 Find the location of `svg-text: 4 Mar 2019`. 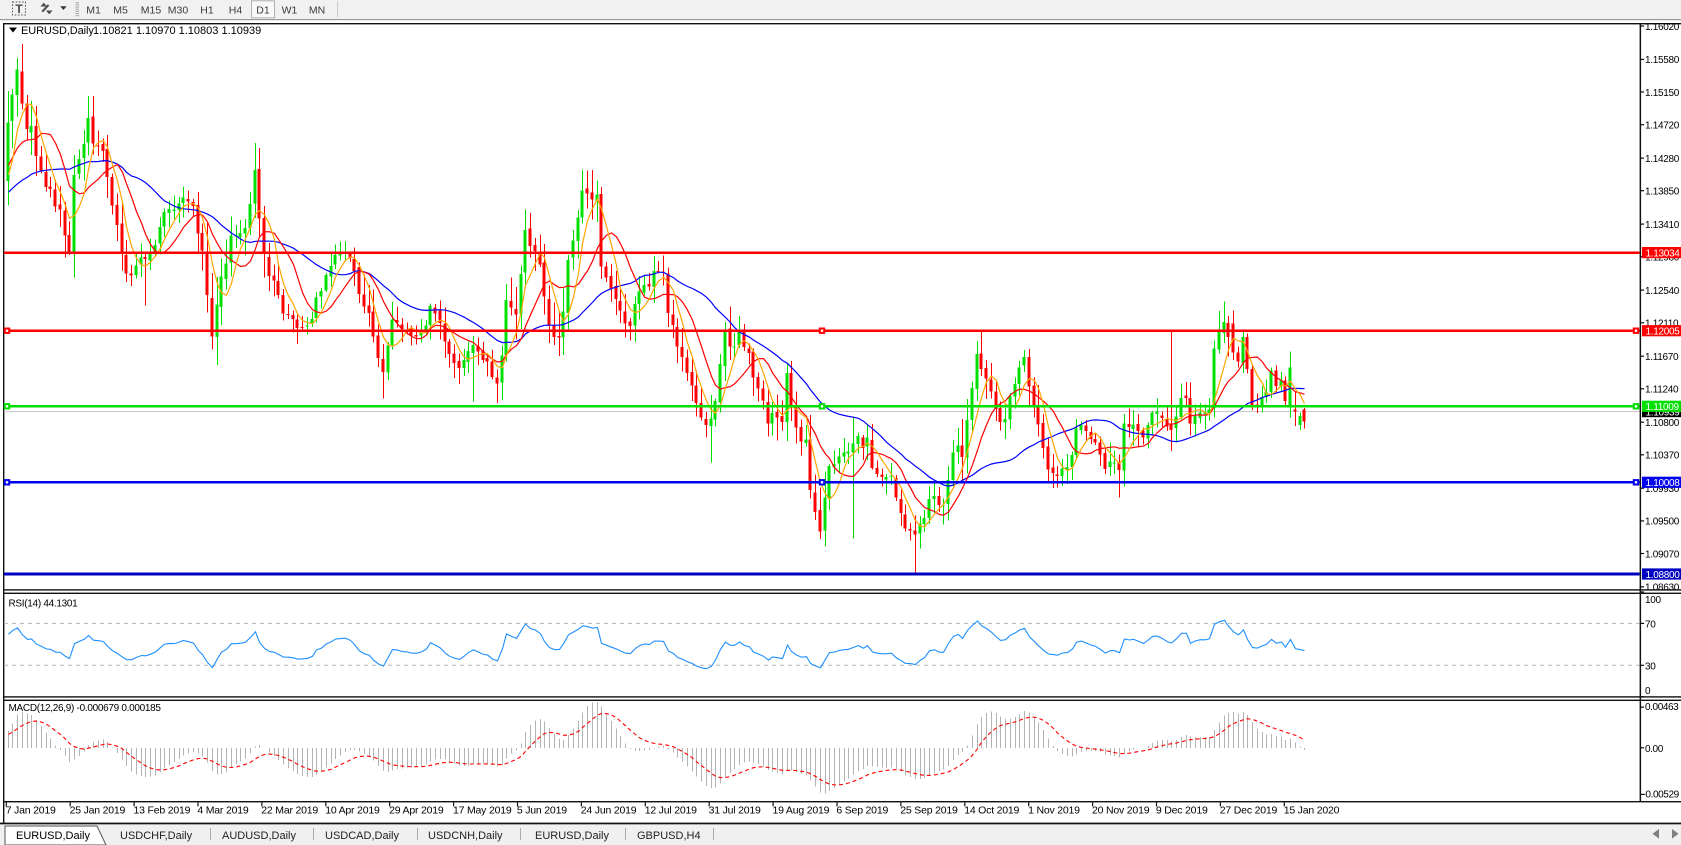

svg-text: 4 Mar 2019 is located at coordinates (222, 811).